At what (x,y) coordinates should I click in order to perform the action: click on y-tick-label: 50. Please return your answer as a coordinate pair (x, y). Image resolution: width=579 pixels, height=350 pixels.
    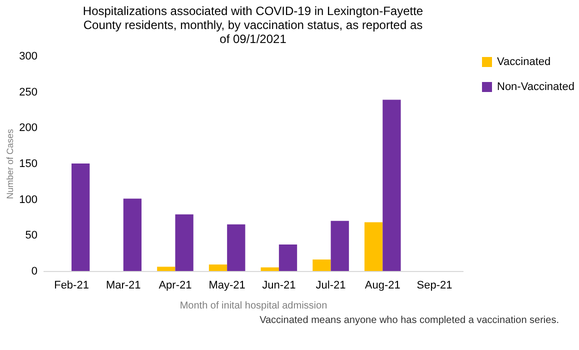
    Looking at the image, I should click on (31, 236).